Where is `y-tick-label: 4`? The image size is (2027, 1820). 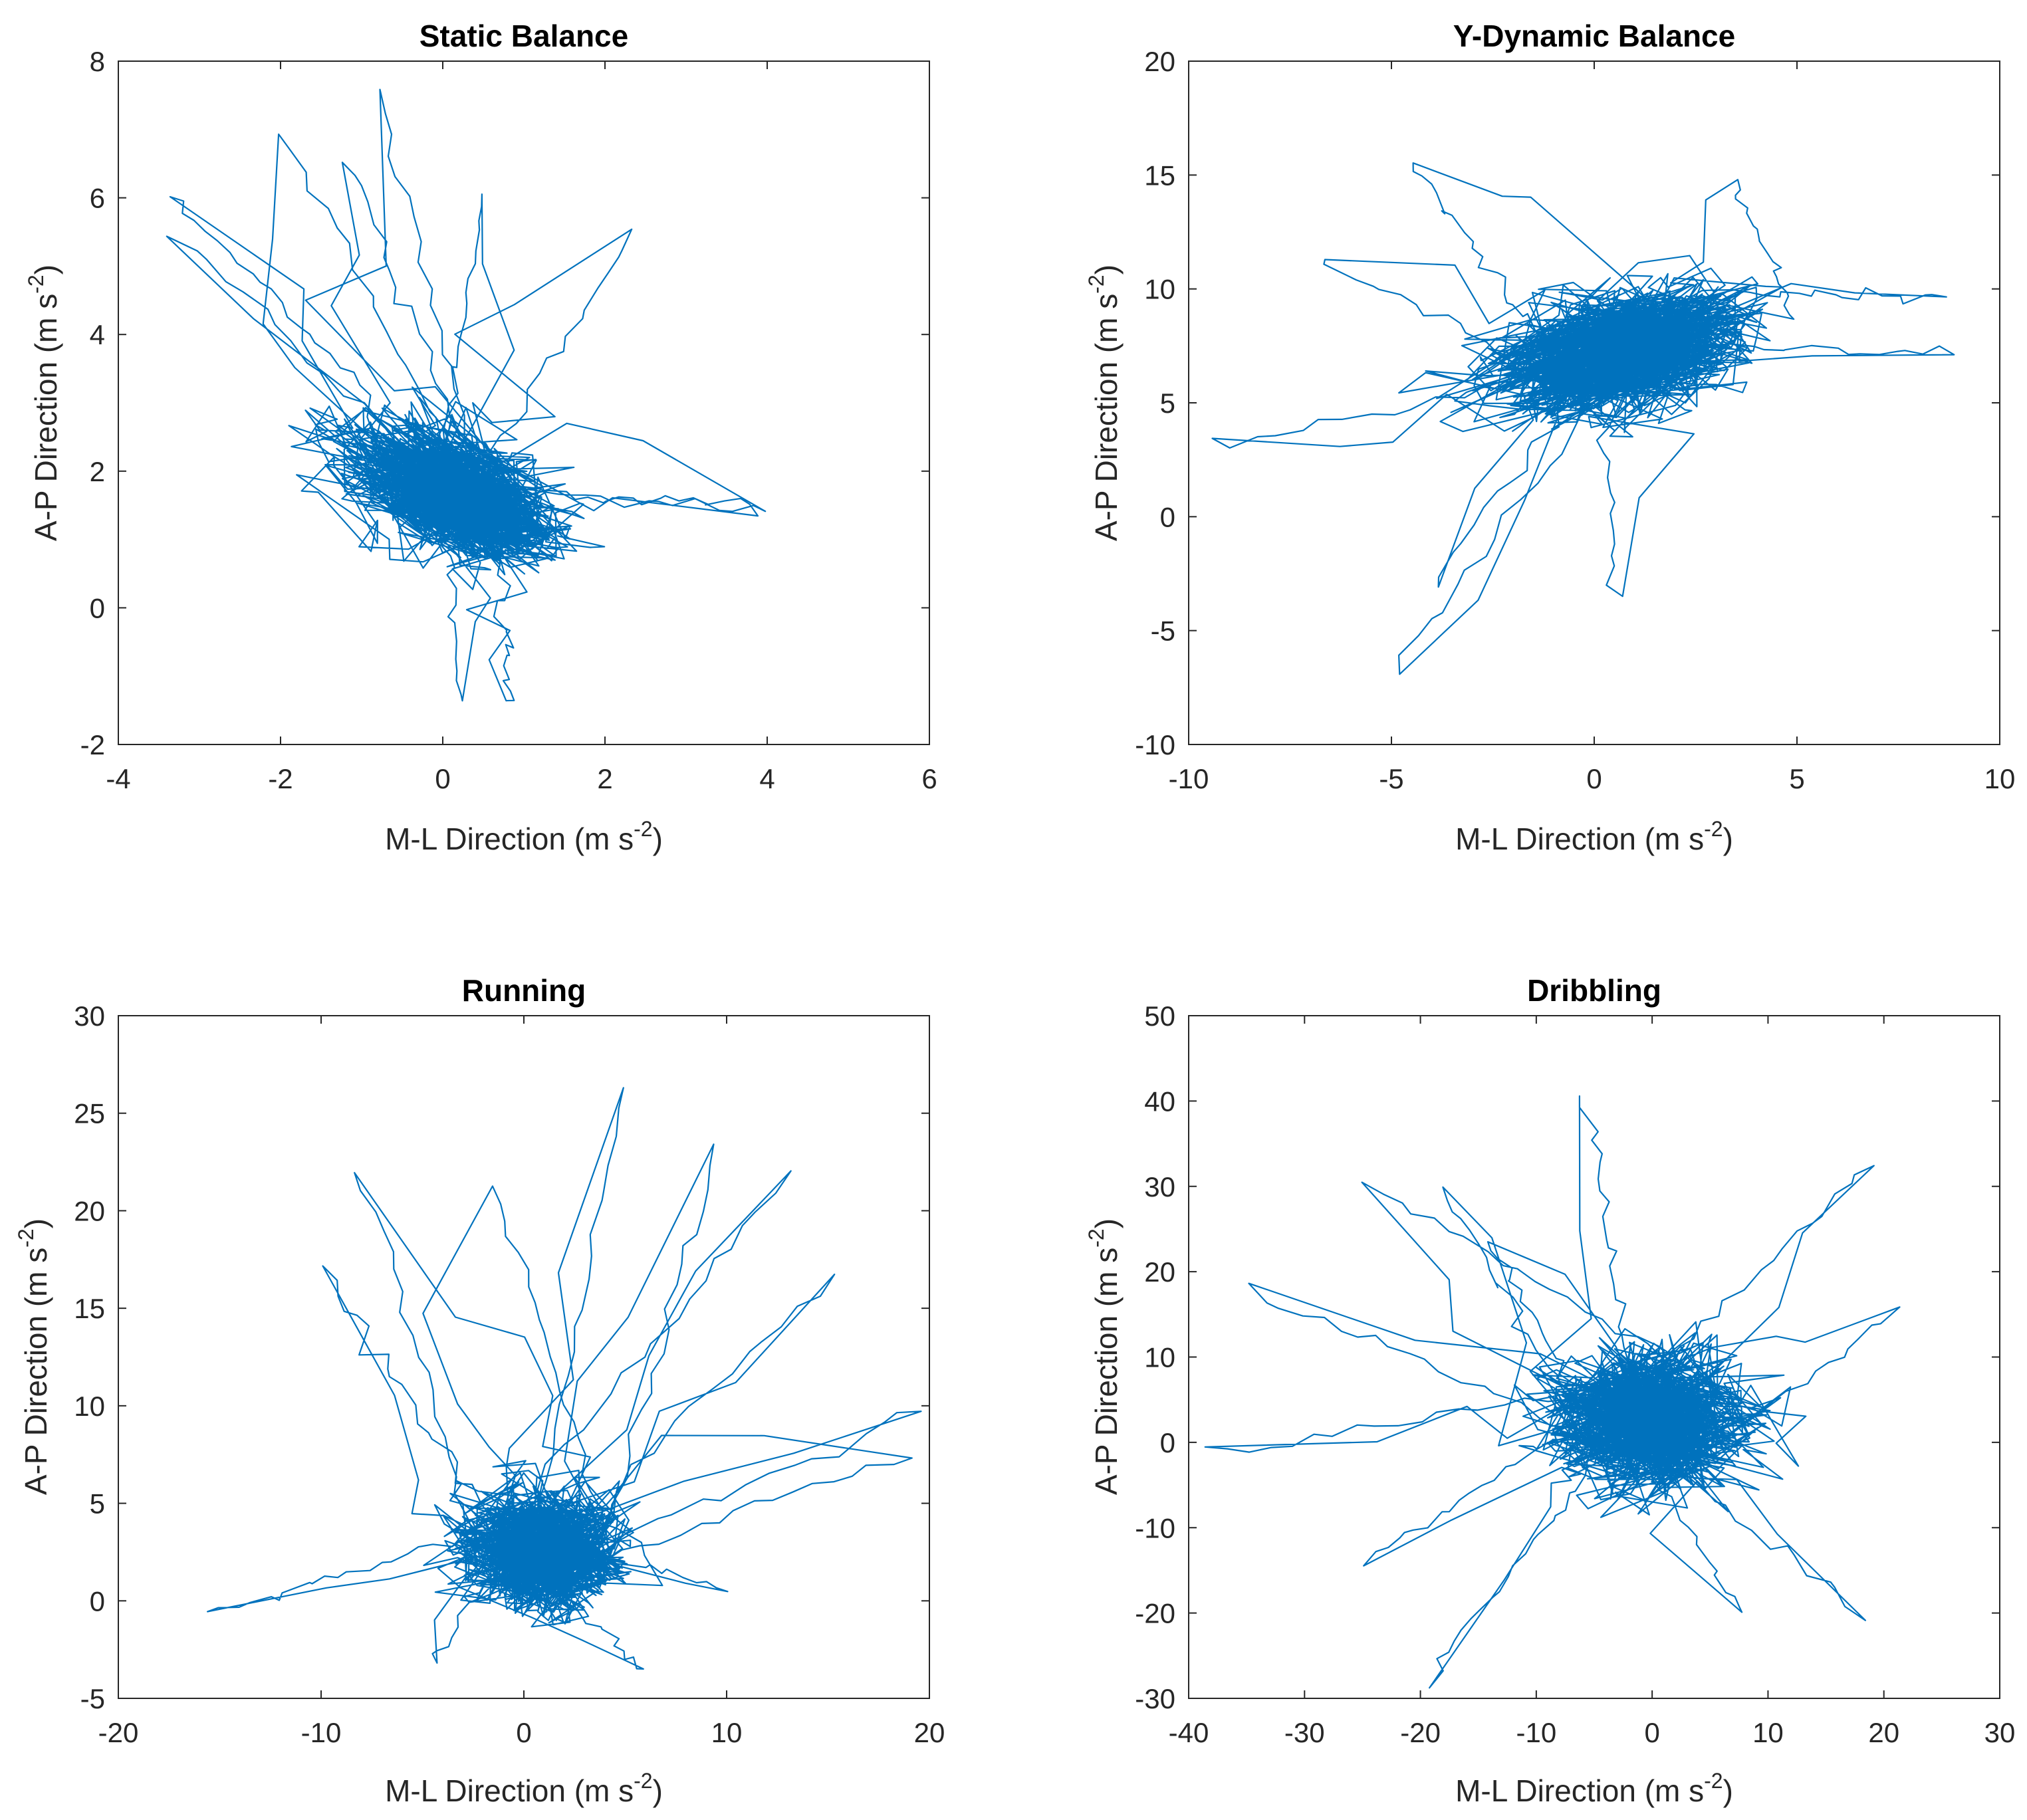
y-tick-label: 4 is located at coordinates (97, 334).